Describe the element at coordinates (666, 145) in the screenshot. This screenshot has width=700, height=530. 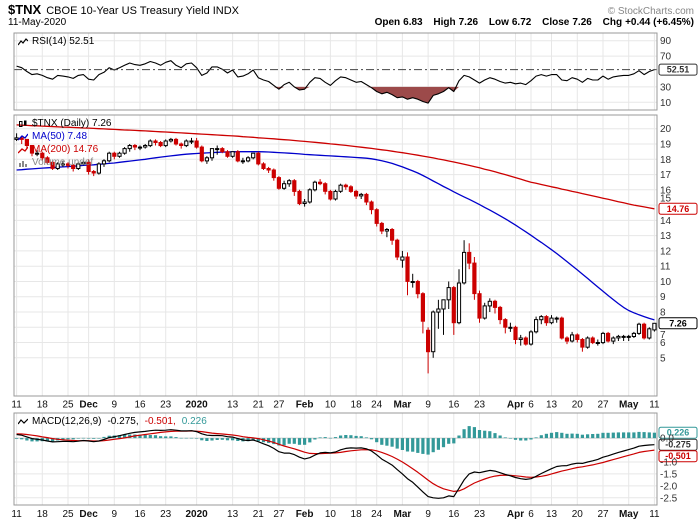
I see `svg-text: 19` at that location.